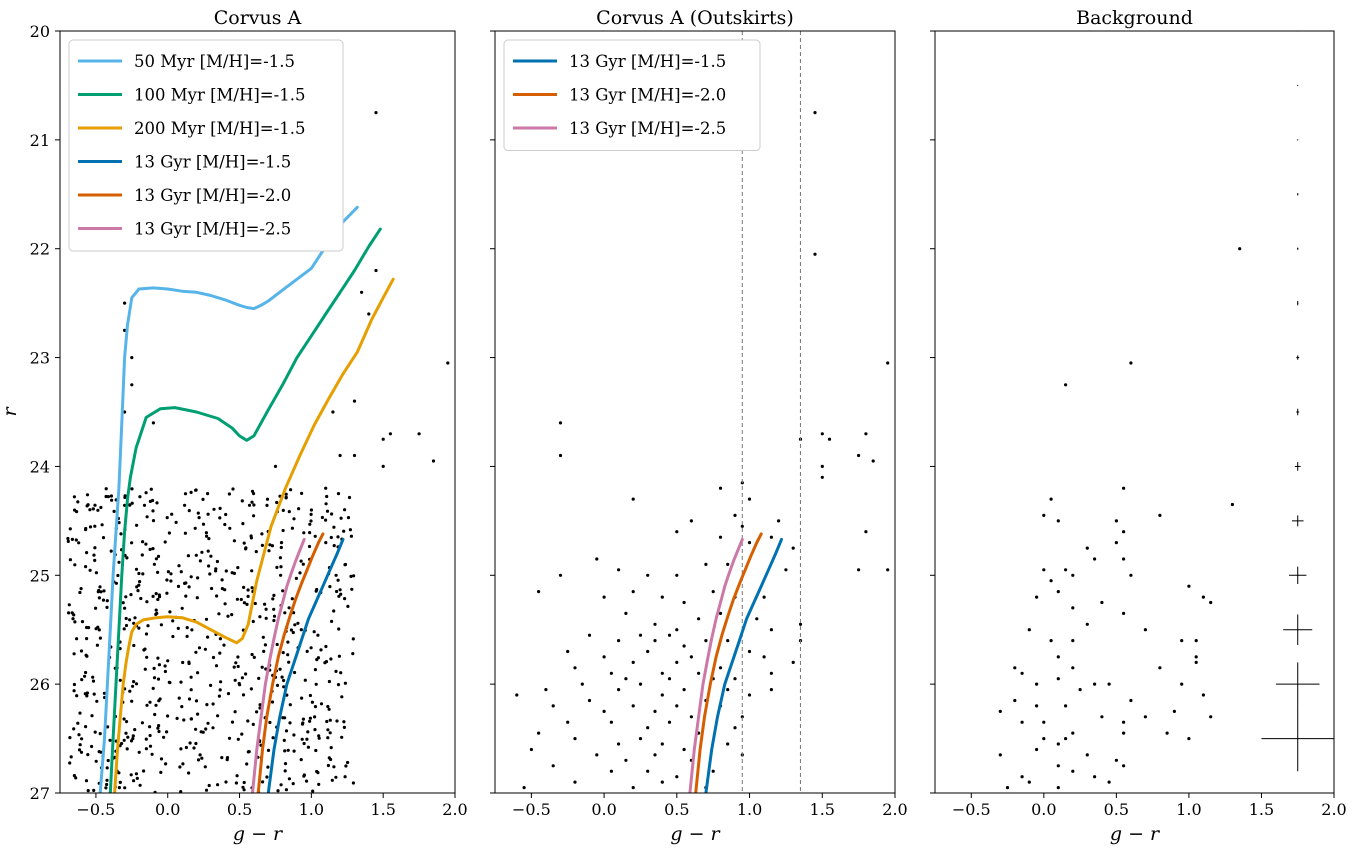 This screenshot has height=848, width=1364. What do you see at coordinates (1134, 18) in the screenshot?
I see `panel-title: Background` at bounding box center [1134, 18].